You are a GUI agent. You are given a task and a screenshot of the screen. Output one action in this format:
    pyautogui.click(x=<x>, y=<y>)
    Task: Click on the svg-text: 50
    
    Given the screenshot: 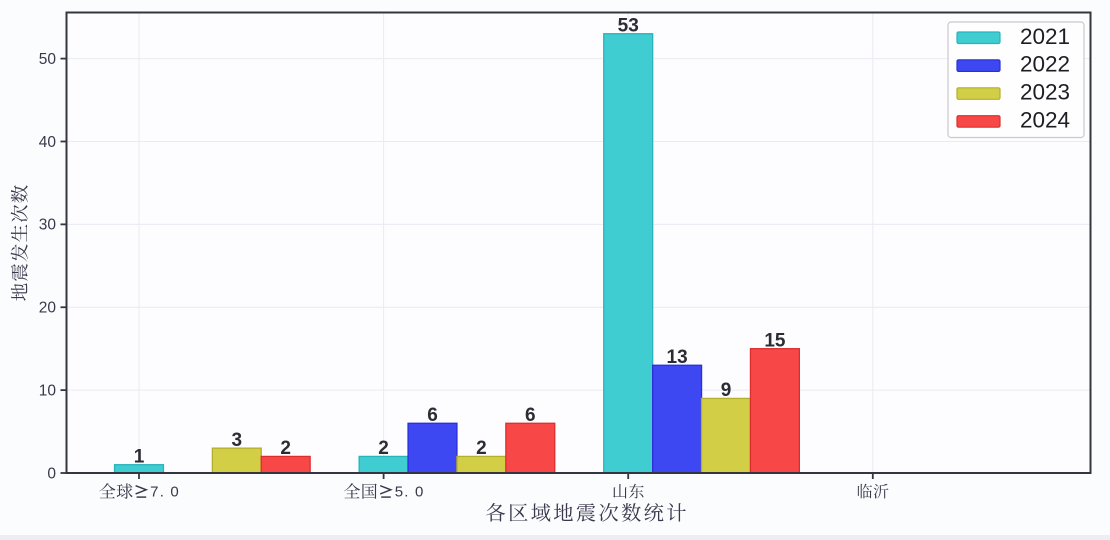 What is the action you would take?
    pyautogui.click(x=48, y=59)
    